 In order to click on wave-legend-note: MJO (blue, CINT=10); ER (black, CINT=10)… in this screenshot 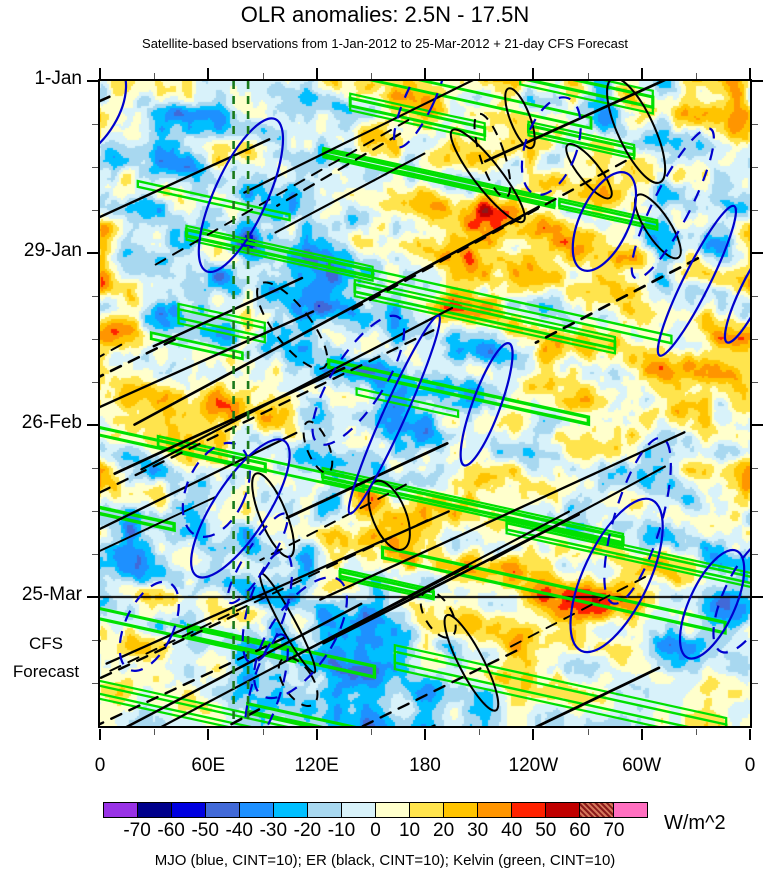, I will do `click(385, 860)`.